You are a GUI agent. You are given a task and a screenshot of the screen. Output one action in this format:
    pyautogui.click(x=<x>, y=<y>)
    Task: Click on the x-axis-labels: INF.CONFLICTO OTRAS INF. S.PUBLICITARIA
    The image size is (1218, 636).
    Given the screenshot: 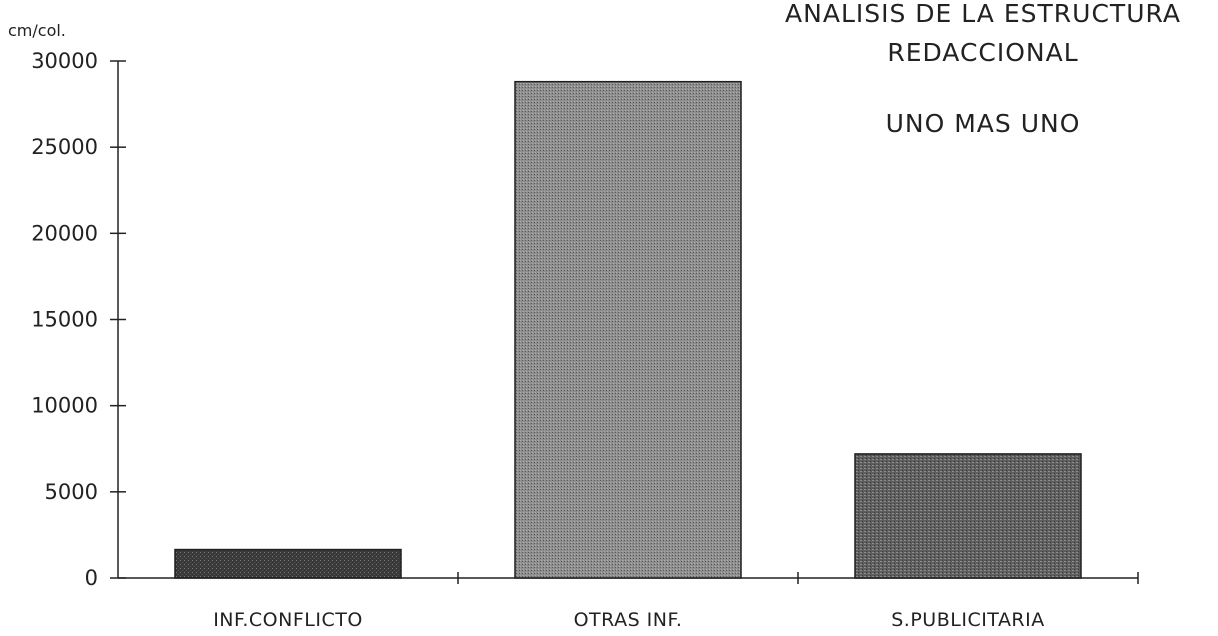 What is the action you would take?
    pyautogui.click(x=629, y=620)
    